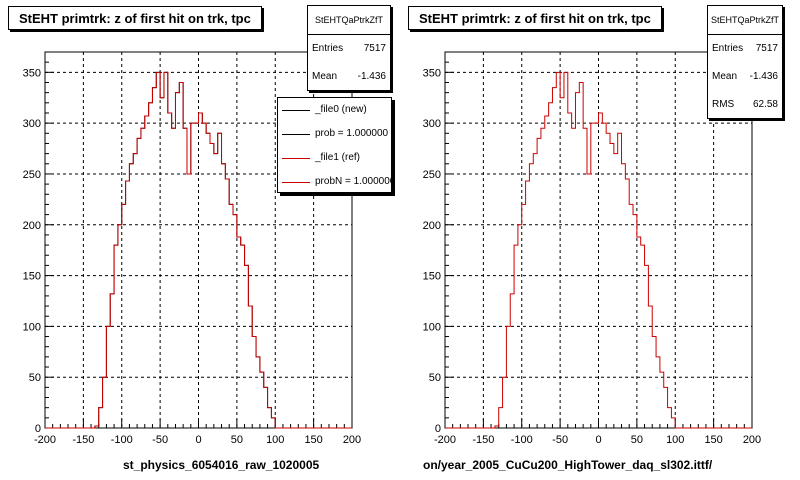 The width and height of the screenshot is (800, 480). What do you see at coordinates (352, 133) in the screenshot?
I see `legend-label: prob = 1.000000` at bounding box center [352, 133].